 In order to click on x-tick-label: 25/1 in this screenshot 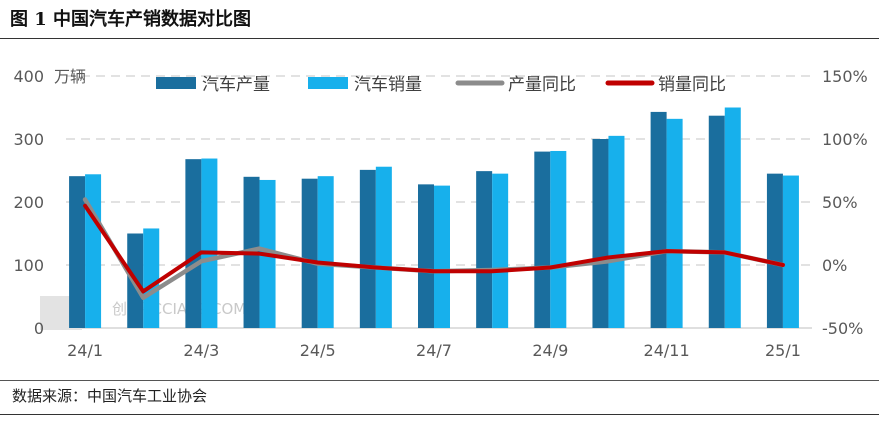, I will do `click(783, 350)`.